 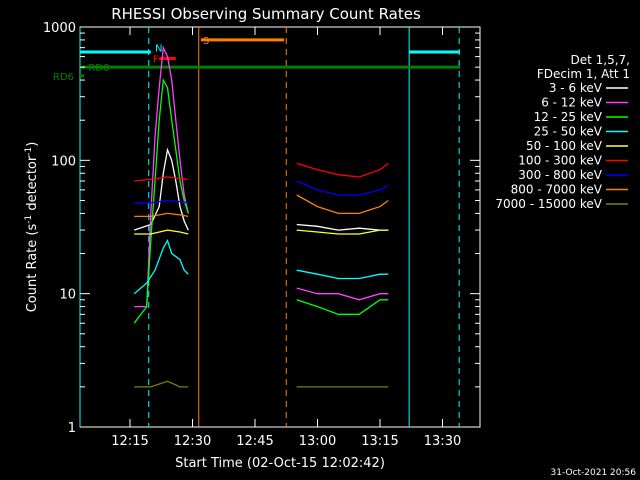 I want to click on y-tick-label-1: 10, so click(x=67, y=295).